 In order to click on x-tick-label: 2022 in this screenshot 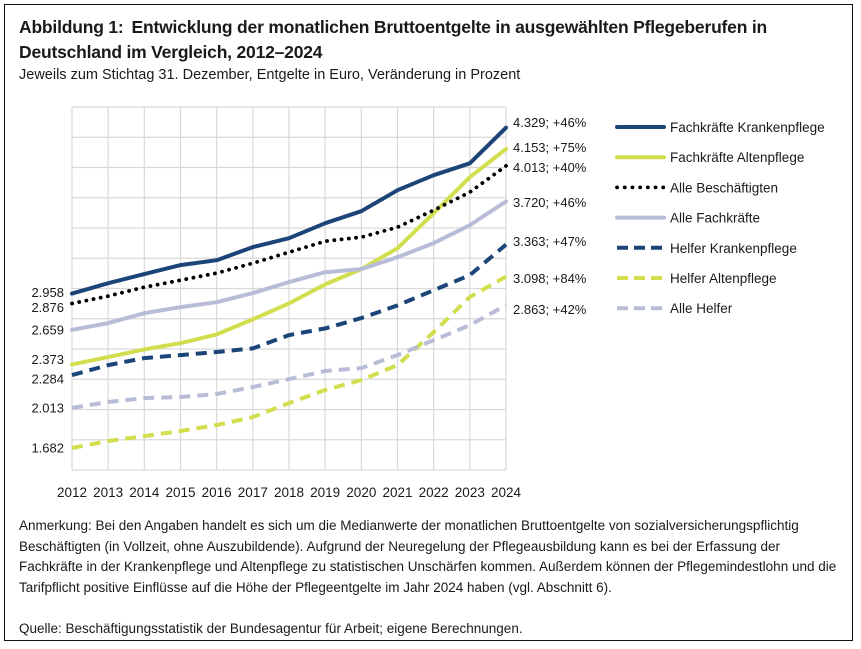, I will do `click(434, 492)`.